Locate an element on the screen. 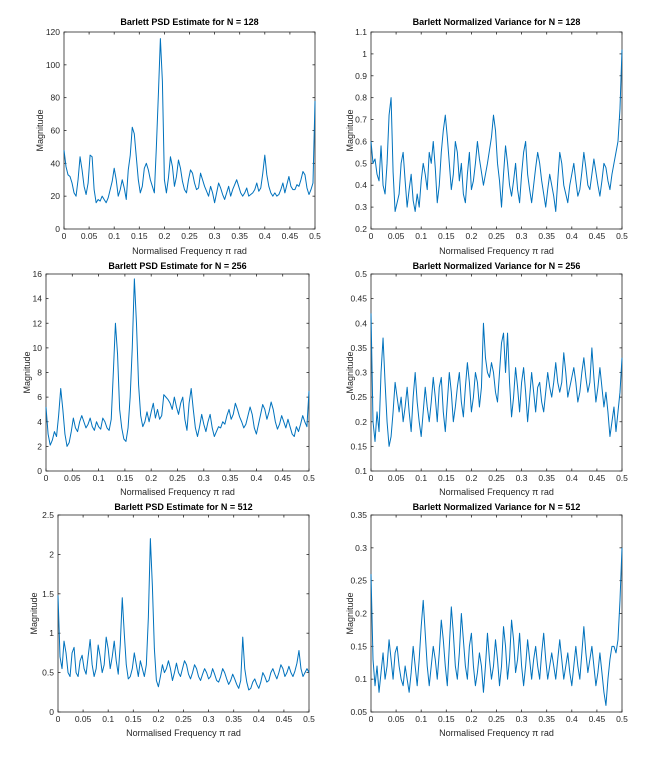  chart-title: Barlett PSD Estimate for N = 512 is located at coordinates (183, 507).